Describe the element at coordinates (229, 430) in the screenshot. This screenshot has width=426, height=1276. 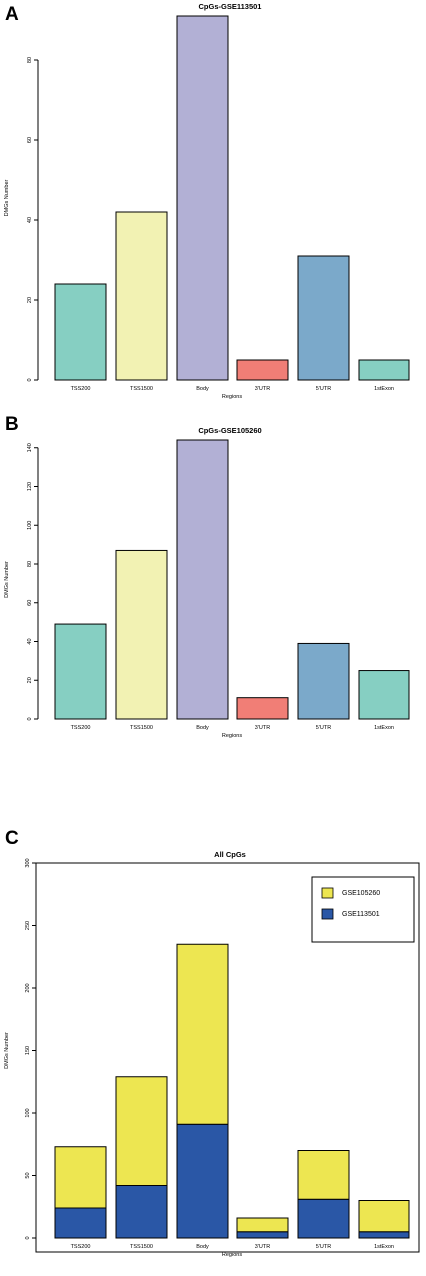
I see `chart-title: CpGs-GSE105260` at that location.